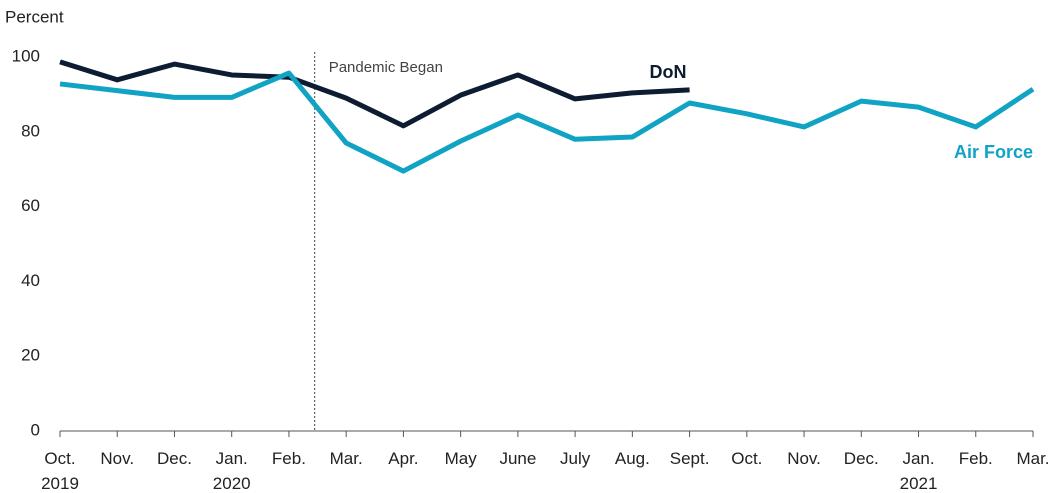 The image size is (1053, 493). What do you see at coordinates (632, 458) in the screenshot?
I see `x-tick-label: Aug.` at bounding box center [632, 458].